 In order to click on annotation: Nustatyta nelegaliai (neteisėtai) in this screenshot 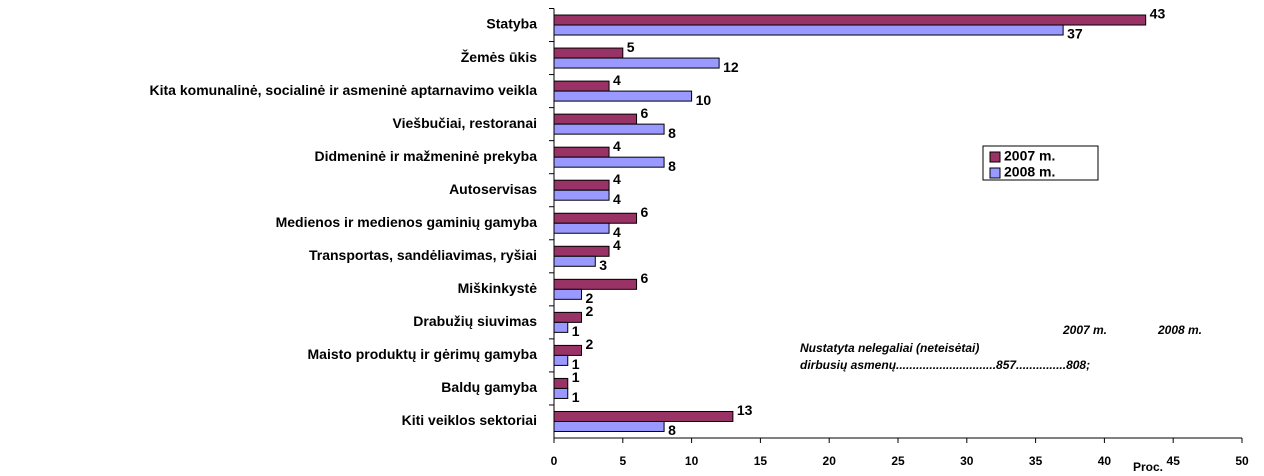, I will do `click(889, 348)`.